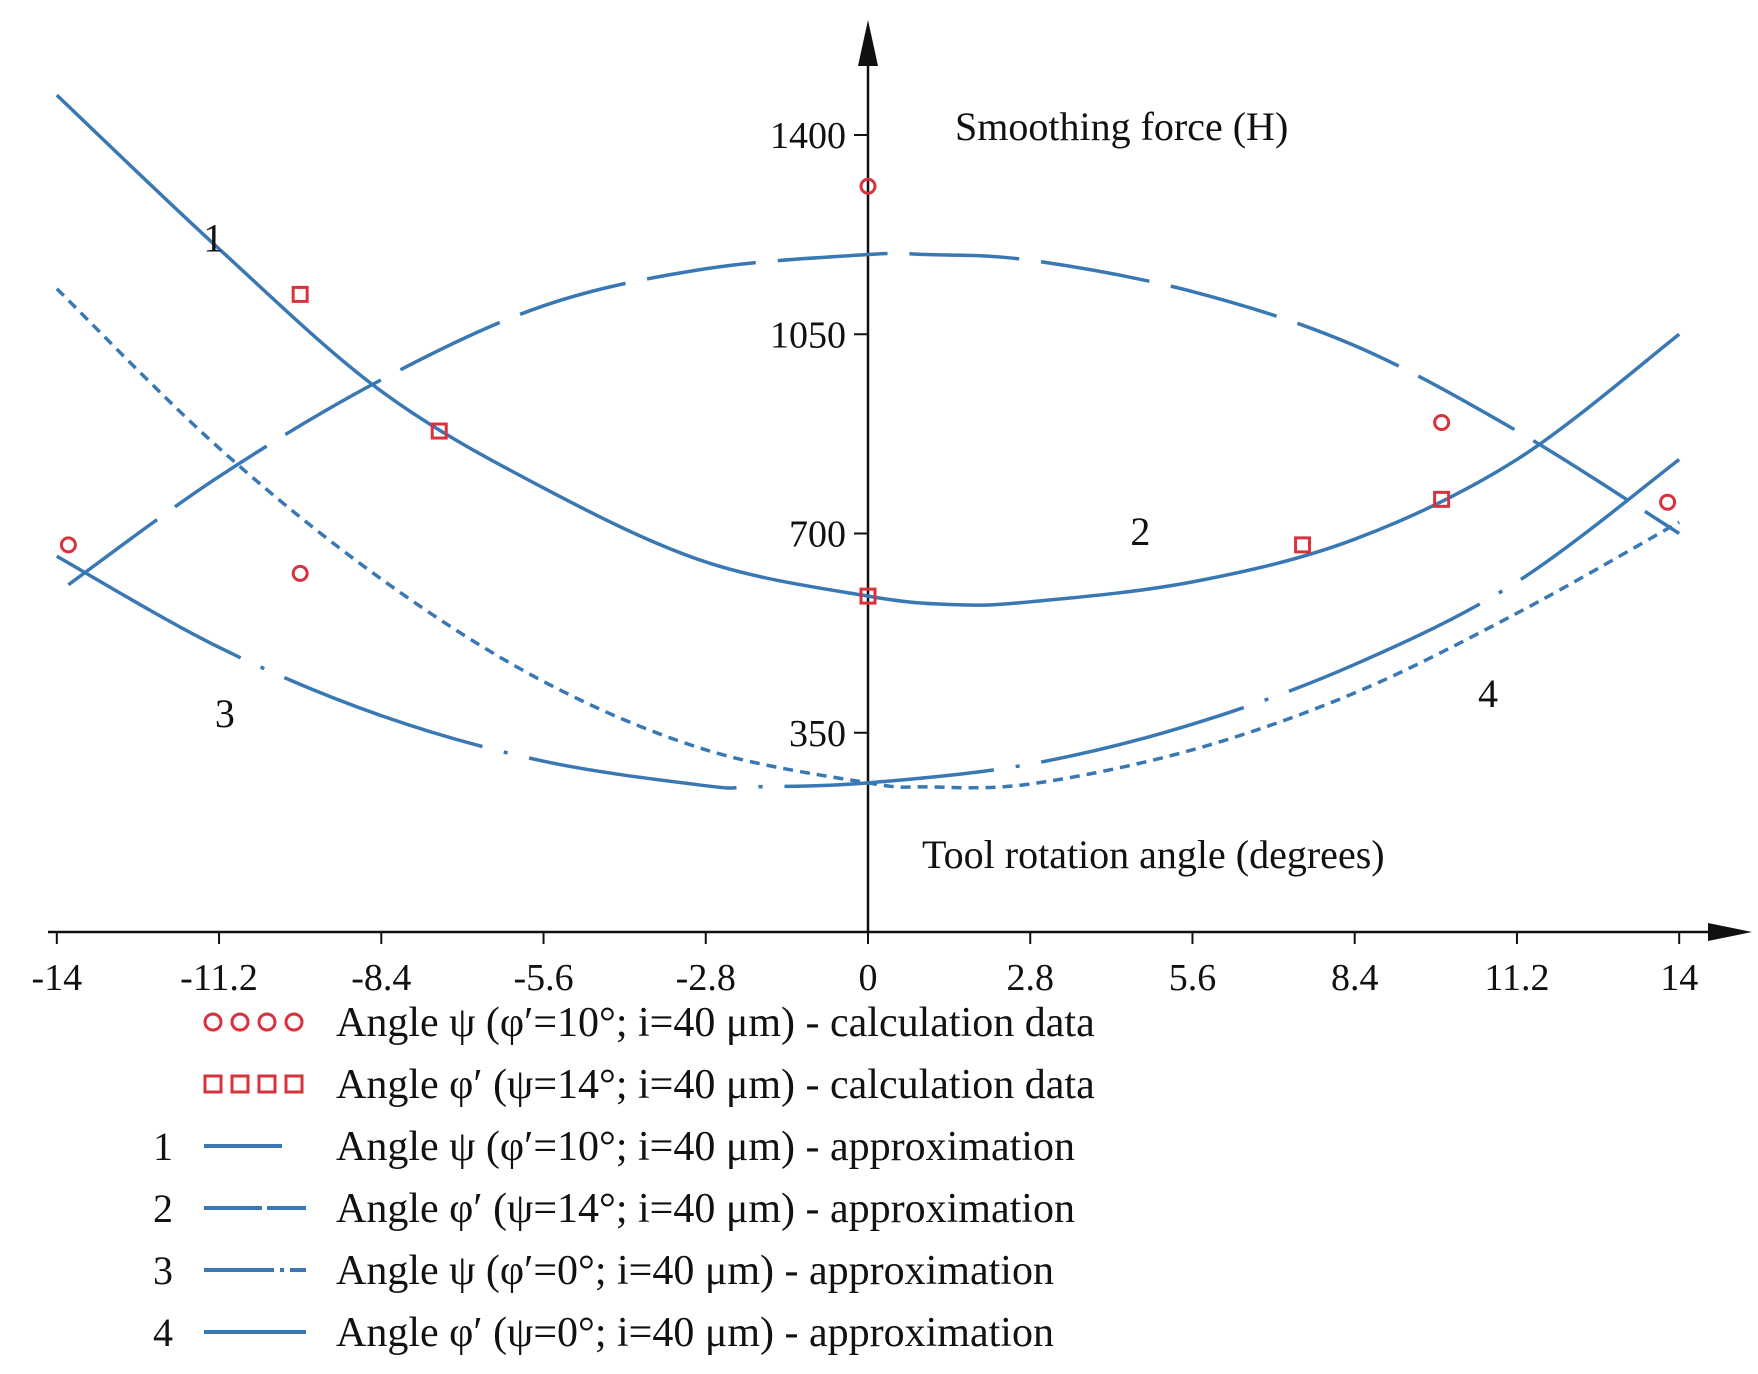 This screenshot has height=1374, width=1758. What do you see at coordinates (219, 978) in the screenshot?
I see `x-tick-label: -11.2` at bounding box center [219, 978].